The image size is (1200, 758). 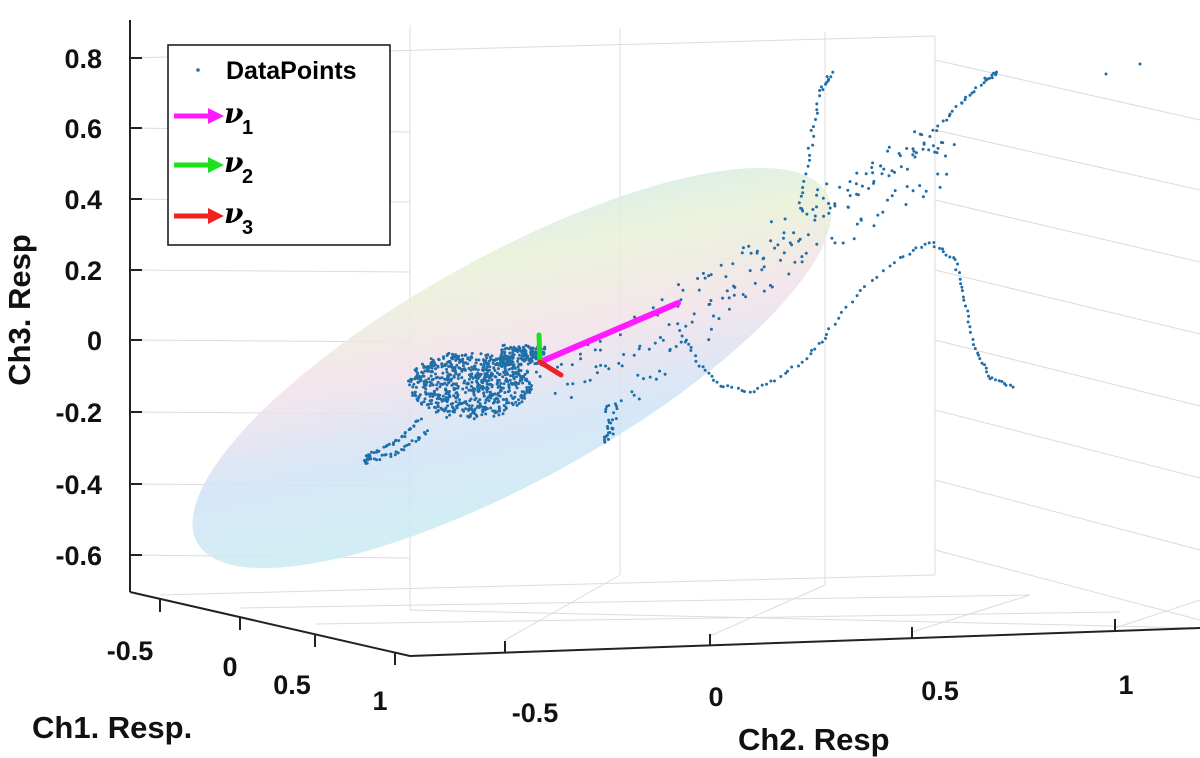 I want to click on legend-v3-symbol: ν, so click(x=233, y=213).